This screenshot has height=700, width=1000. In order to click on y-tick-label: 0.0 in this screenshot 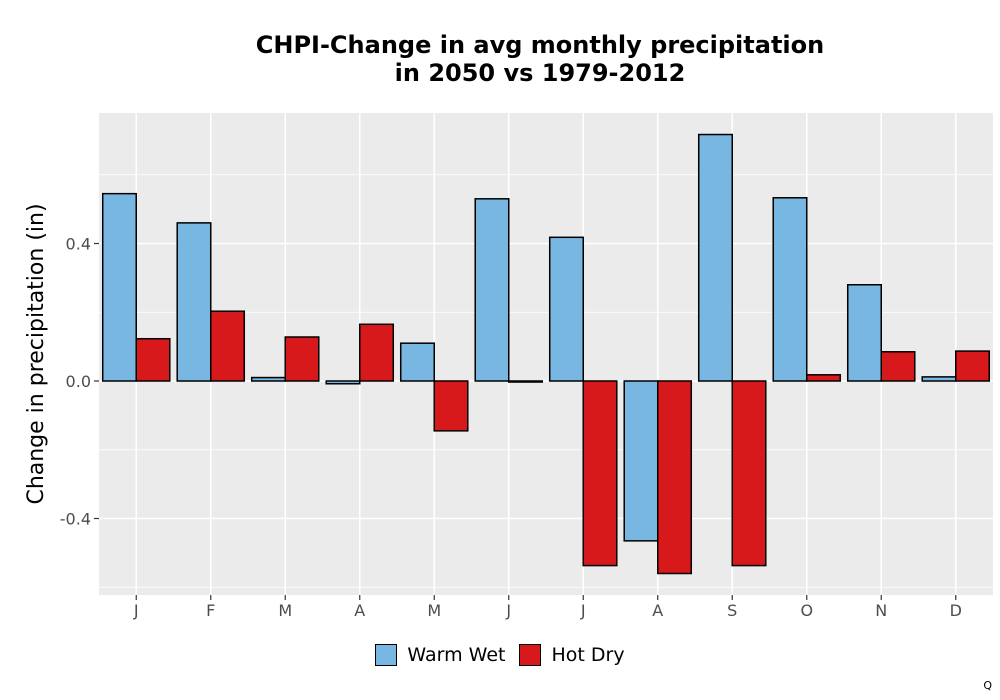, I will do `click(78, 381)`.